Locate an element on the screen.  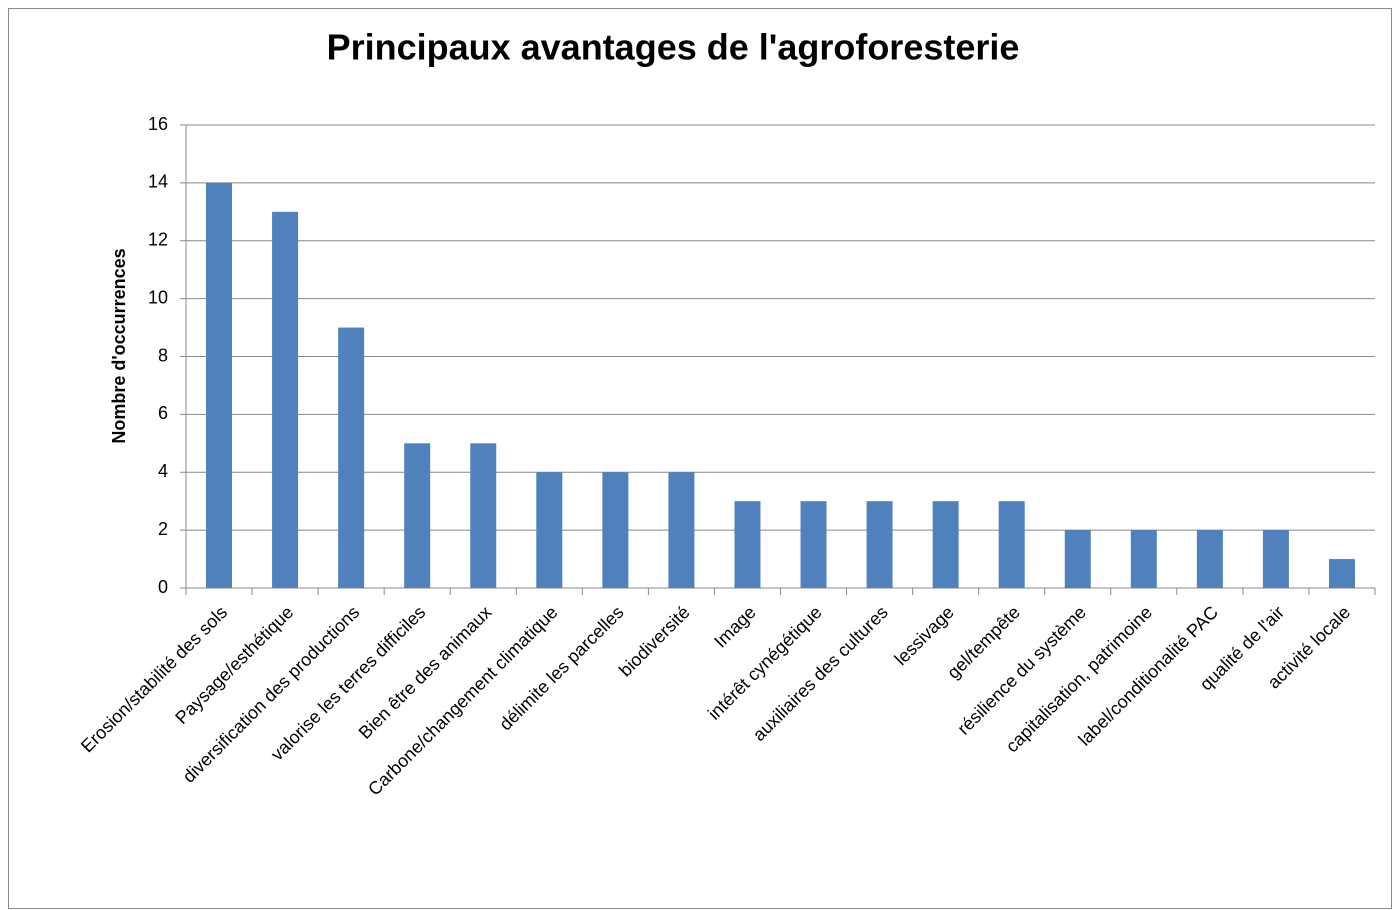
y-tick-label: 8 is located at coordinates (163, 355).